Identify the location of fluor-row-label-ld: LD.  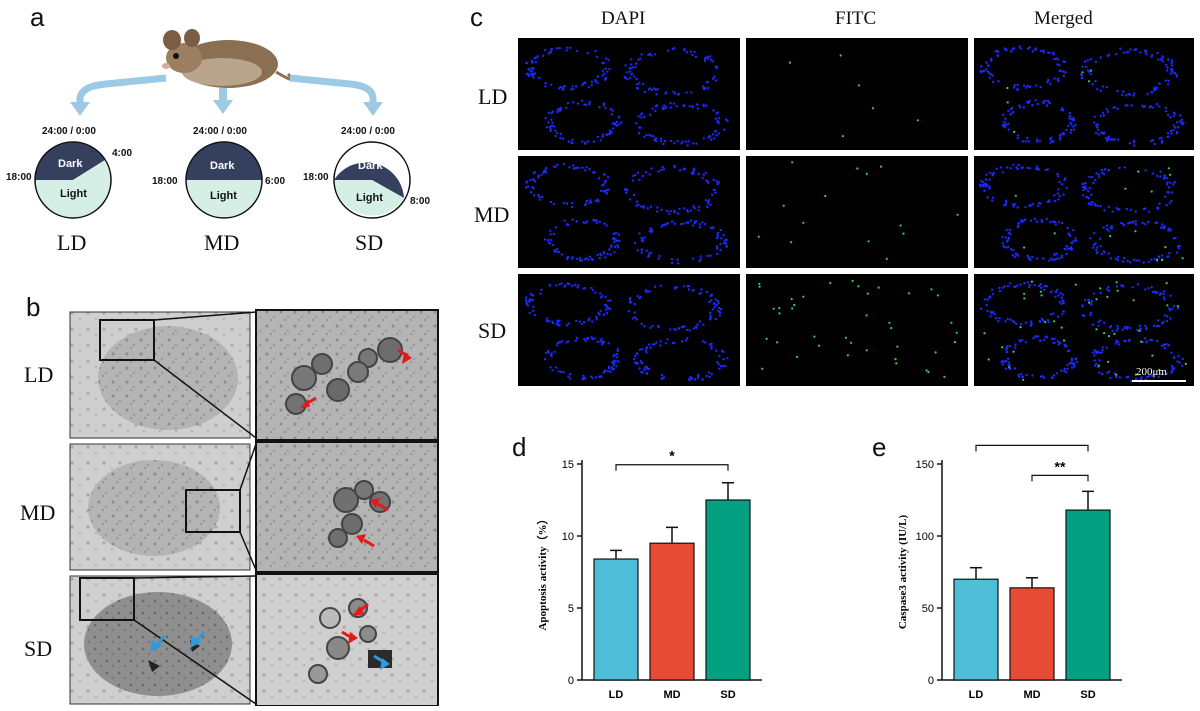
(493, 96).